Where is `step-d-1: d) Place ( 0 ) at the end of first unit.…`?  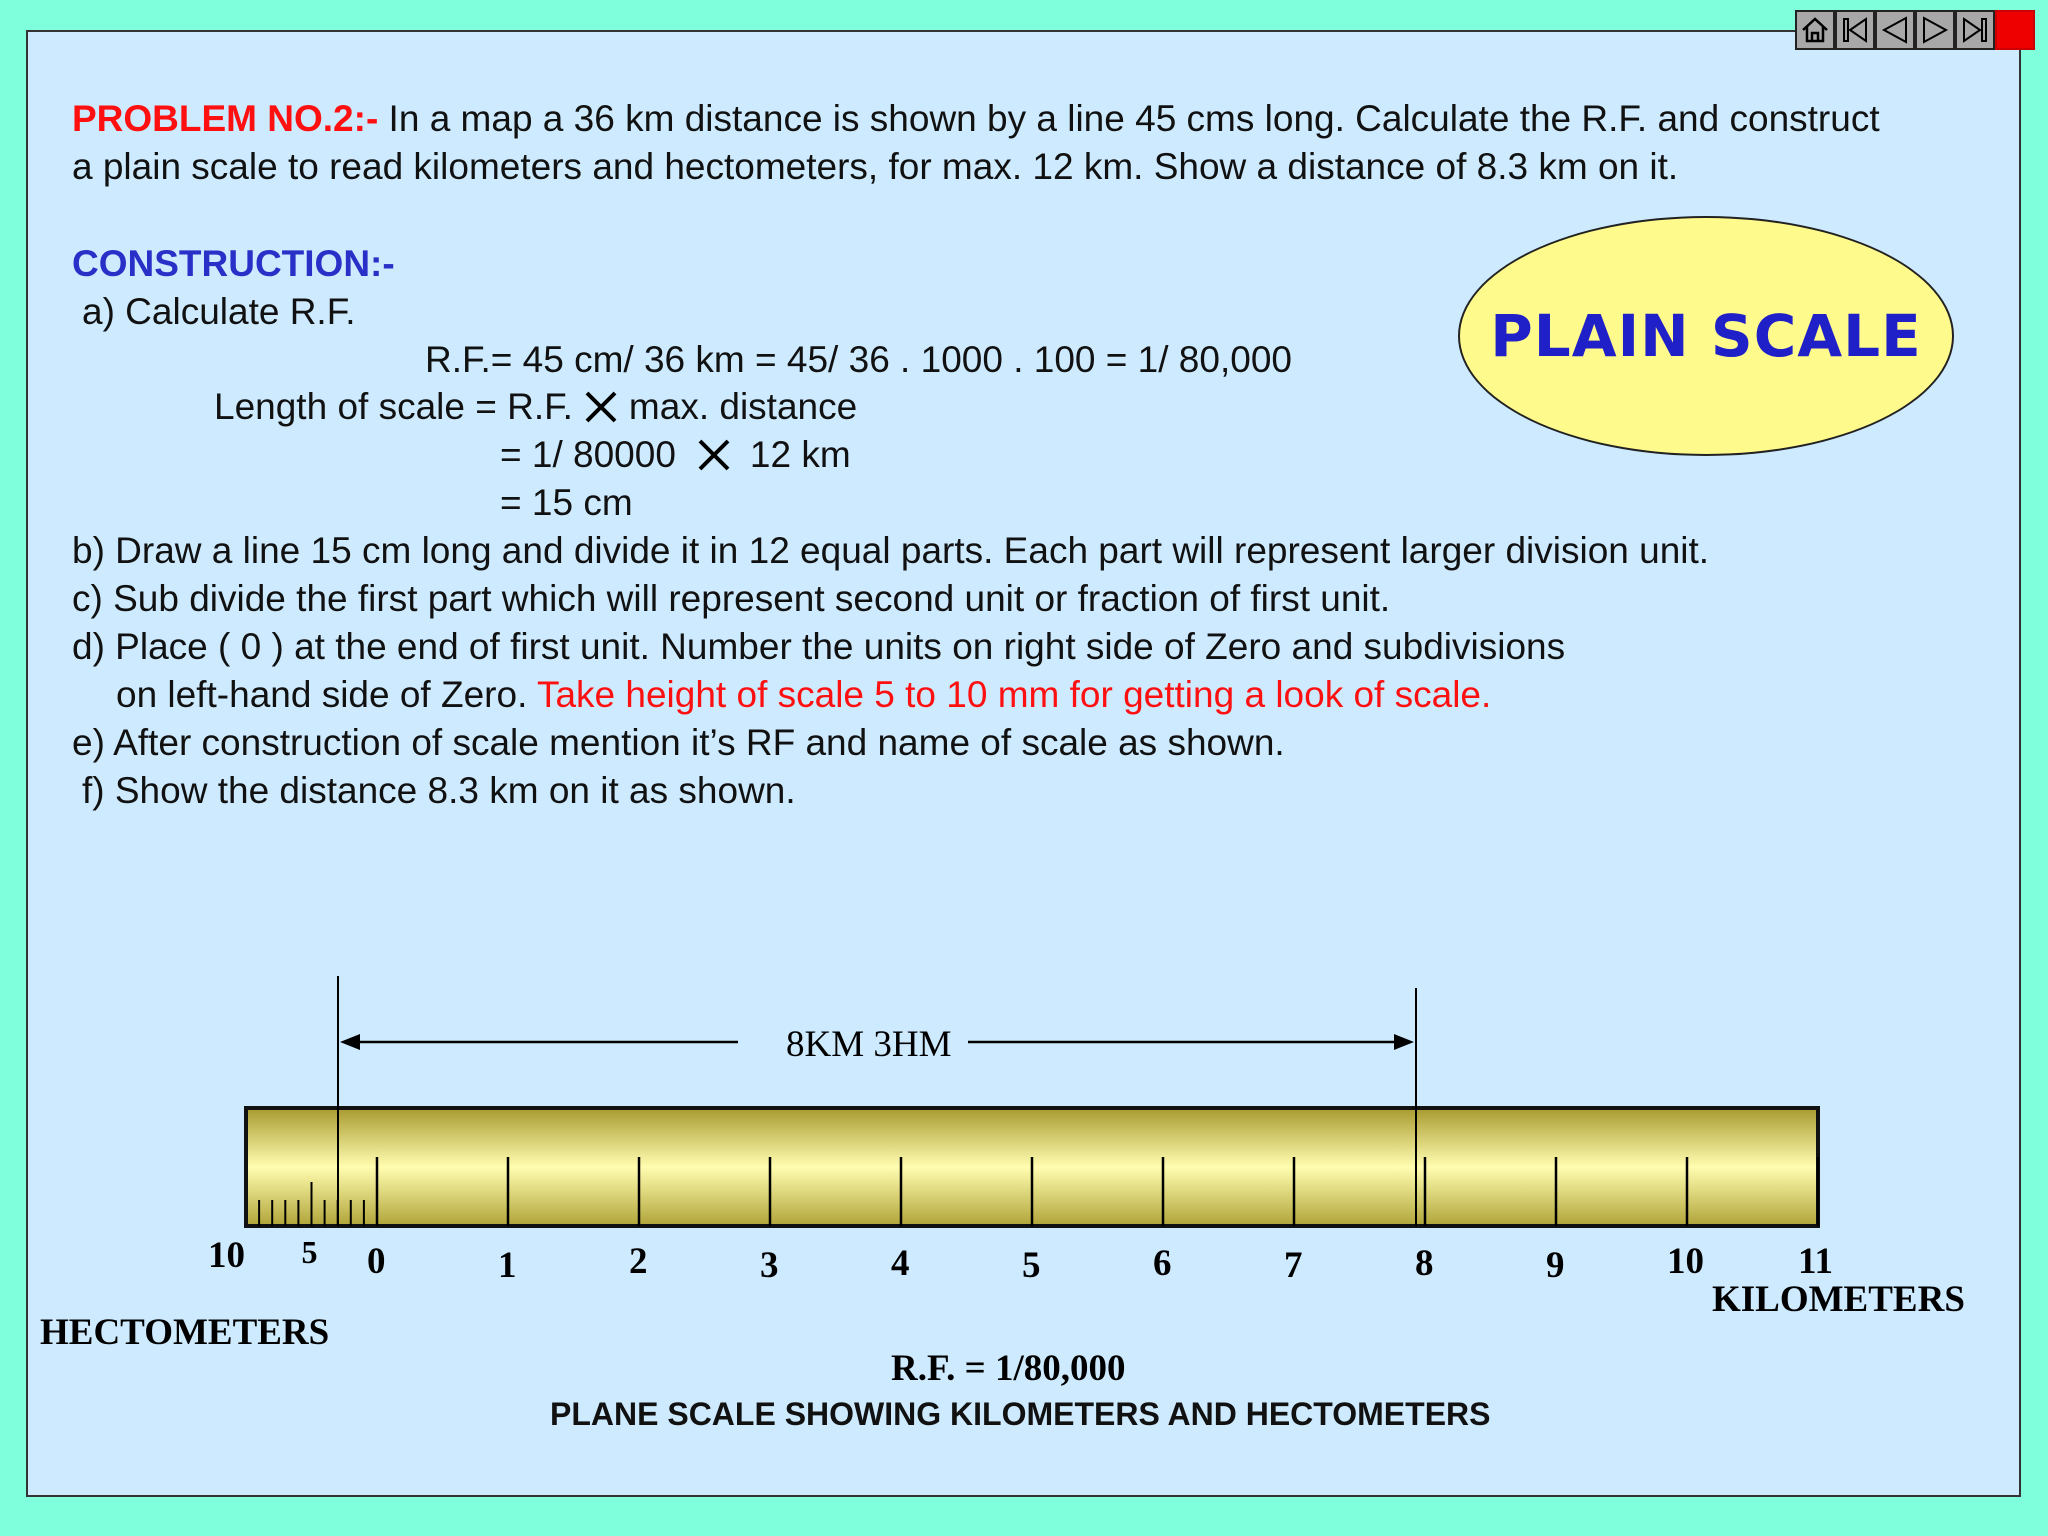
step-d-1: d) Place ( 0 ) at the end of first unit.… is located at coordinates (819, 646).